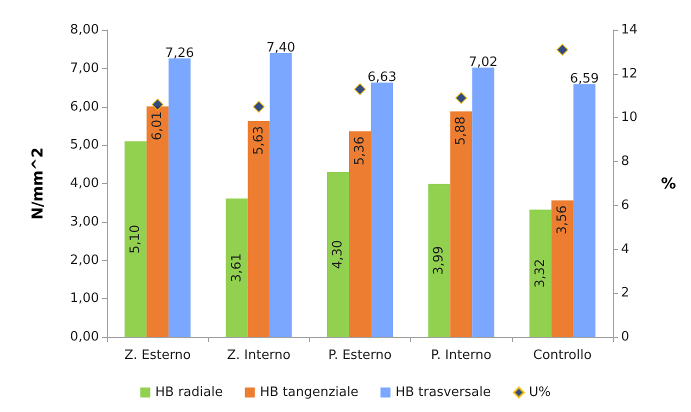 This screenshot has width=691, height=412. I want to click on y-tick-label: 5,00, so click(84, 145).